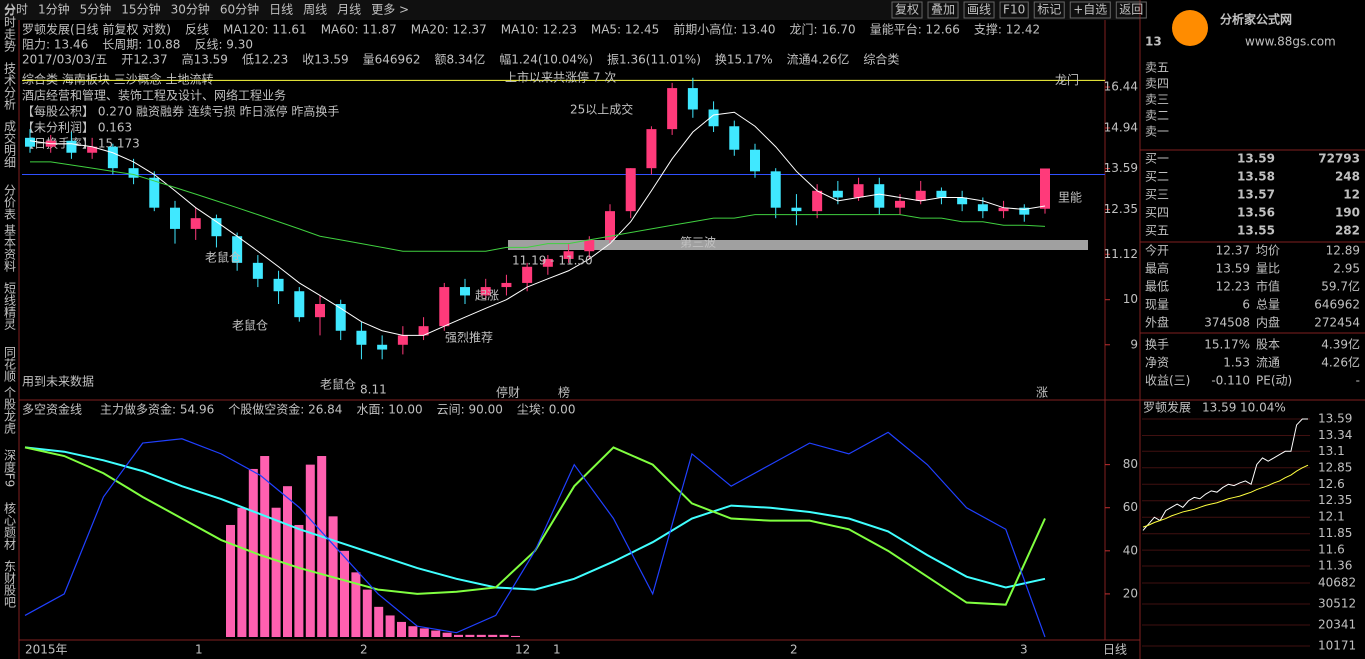 The width and height of the screenshot is (1365, 659). What do you see at coordinates (1007, 29) in the screenshot?
I see `indicator-label: 支撑: 12.42` at bounding box center [1007, 29].